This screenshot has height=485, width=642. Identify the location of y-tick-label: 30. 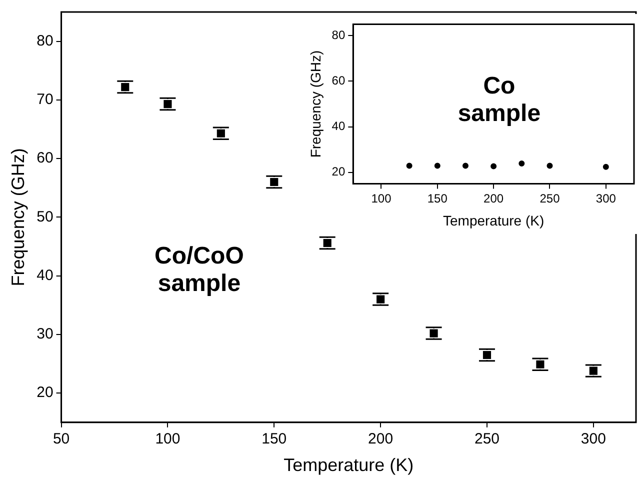
(45, 334).